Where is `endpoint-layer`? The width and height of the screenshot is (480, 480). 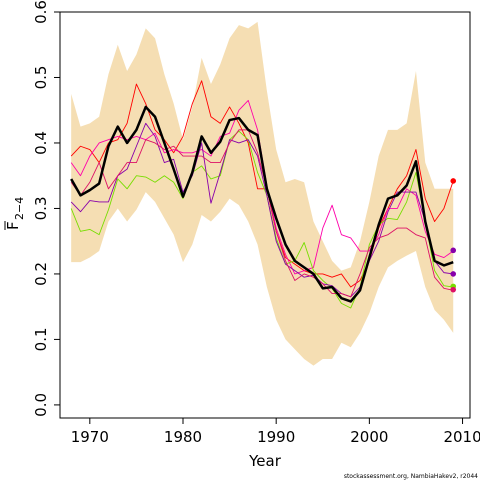
endpoint-layer is located at coordinates (453, 235).